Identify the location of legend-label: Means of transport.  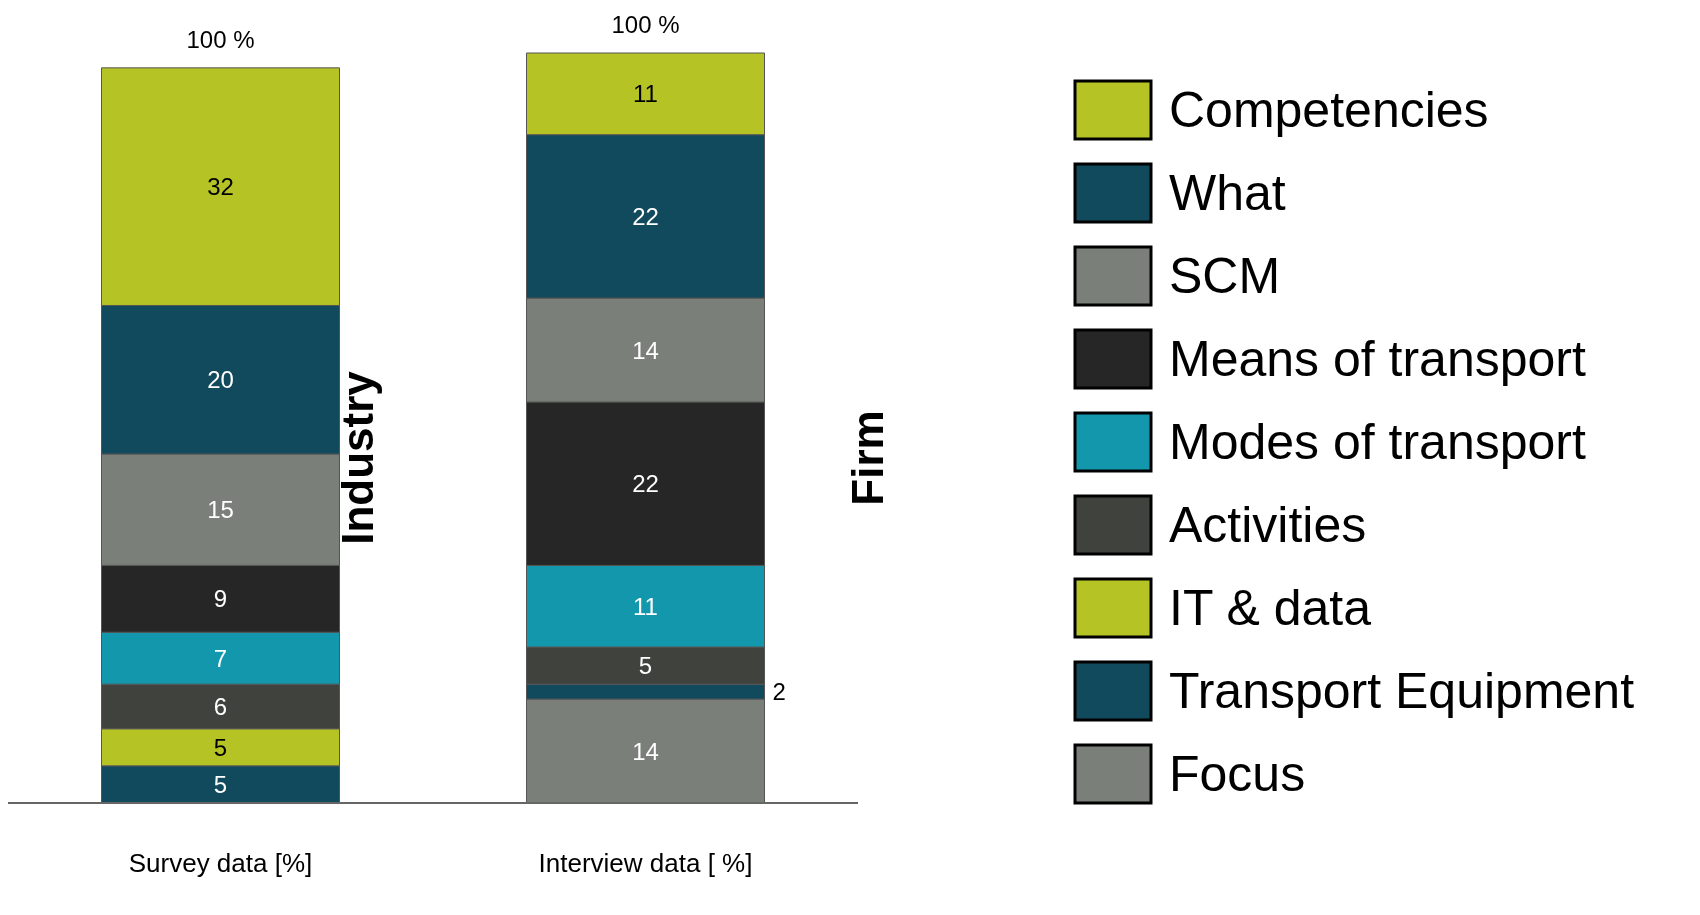
(1377, 358).